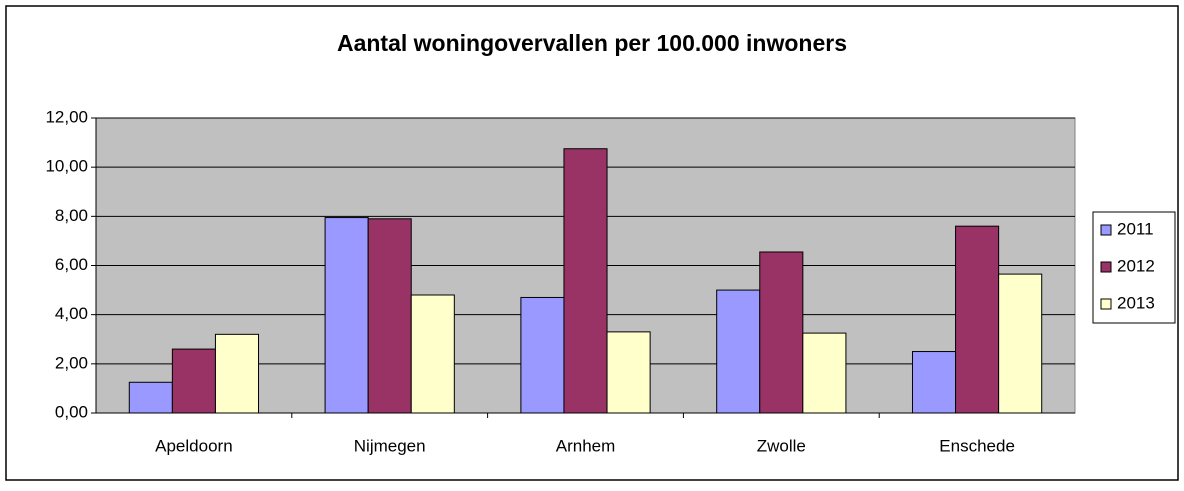  What do you see at coordinates (586, 445) in the screenshot?
I see `x-tick-label: Arnhem` at bounding box center [586, 445].